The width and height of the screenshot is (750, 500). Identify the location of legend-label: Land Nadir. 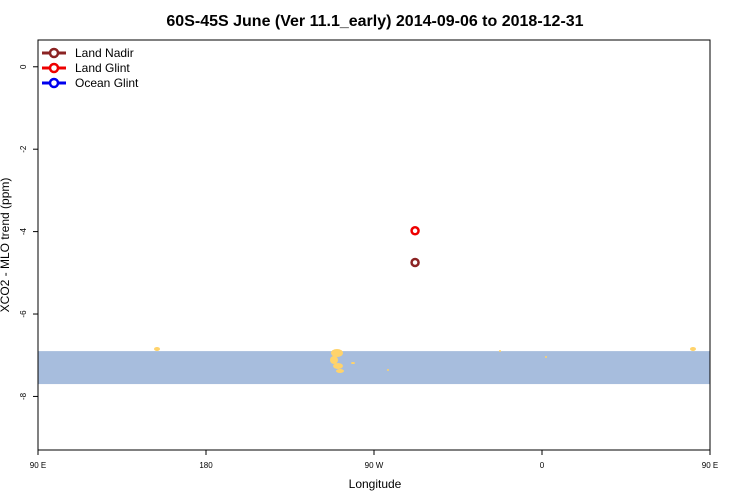
(104, 53).